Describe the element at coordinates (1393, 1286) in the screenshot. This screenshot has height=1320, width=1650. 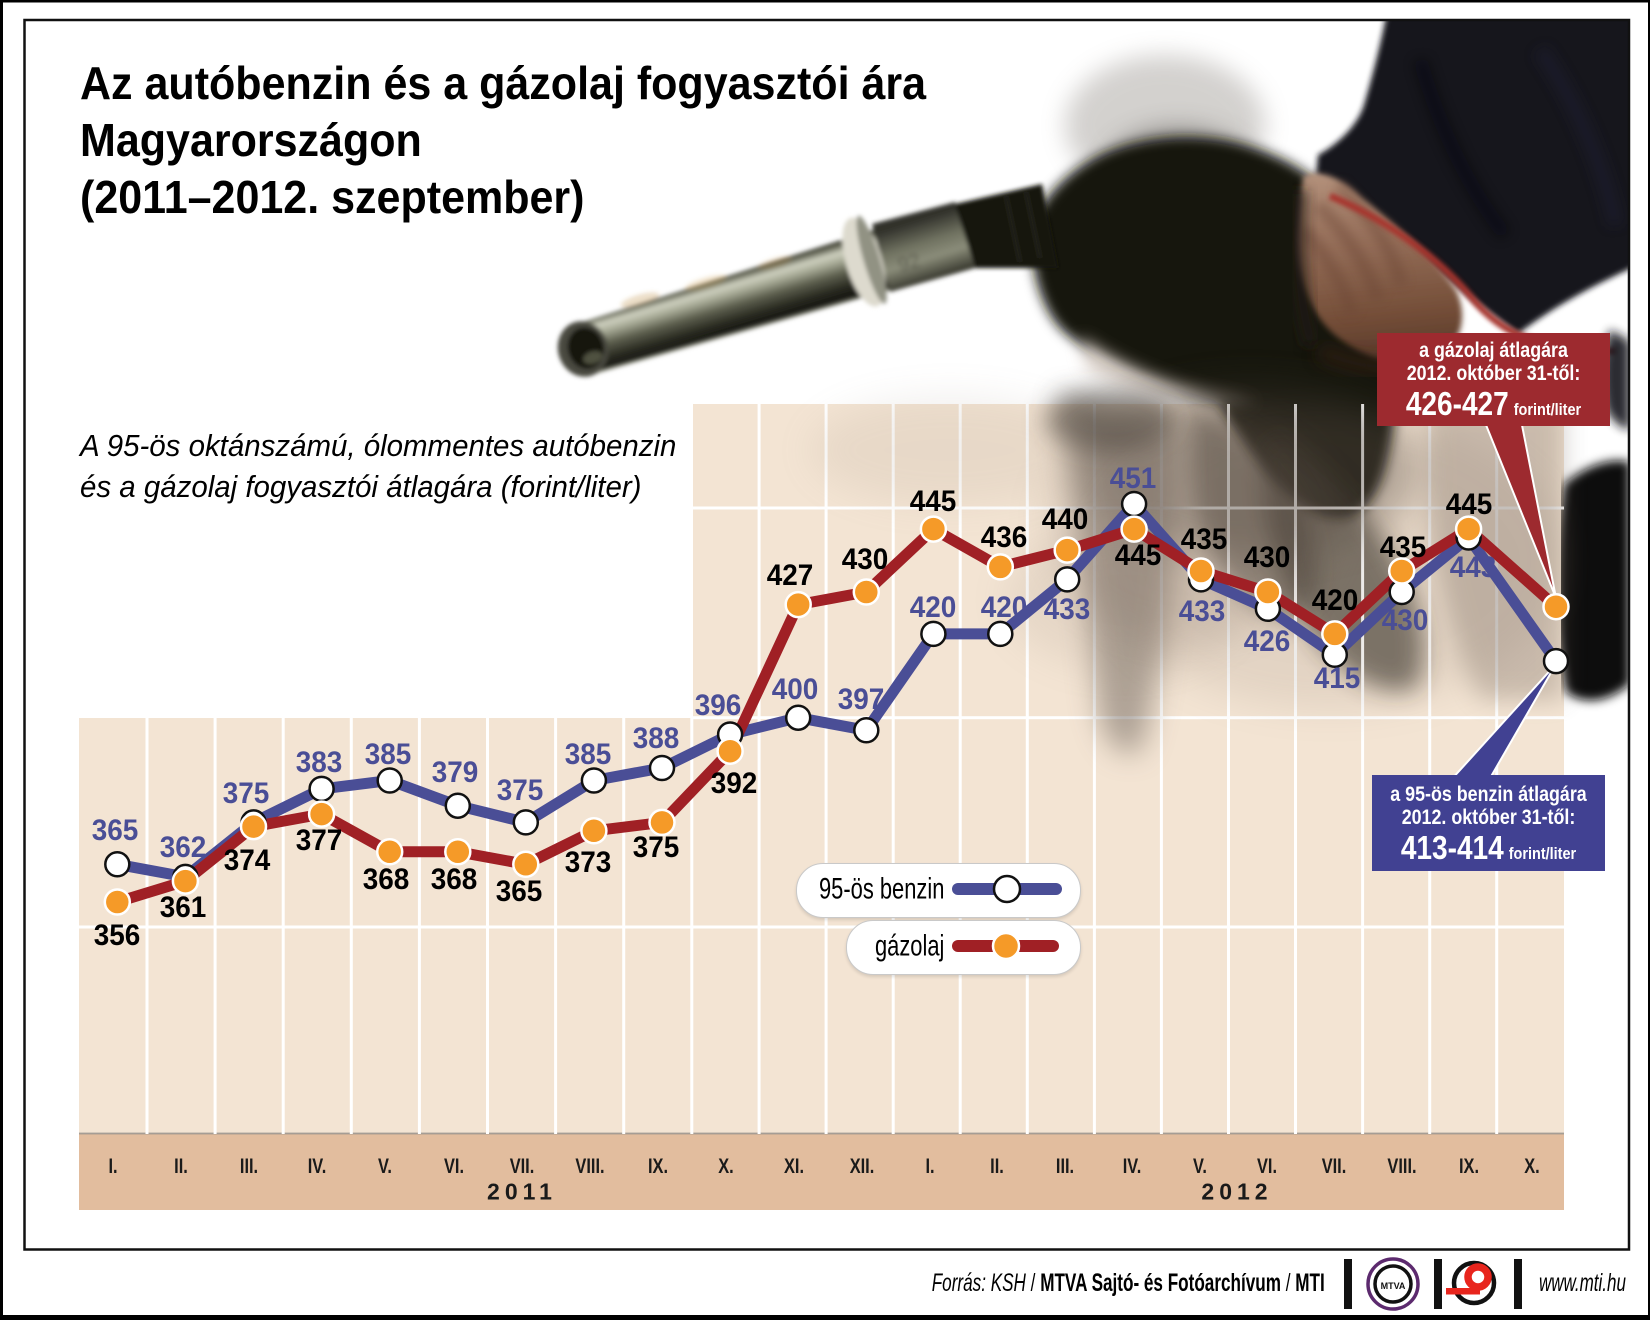
I see `svg-text: MTVA` at that location.